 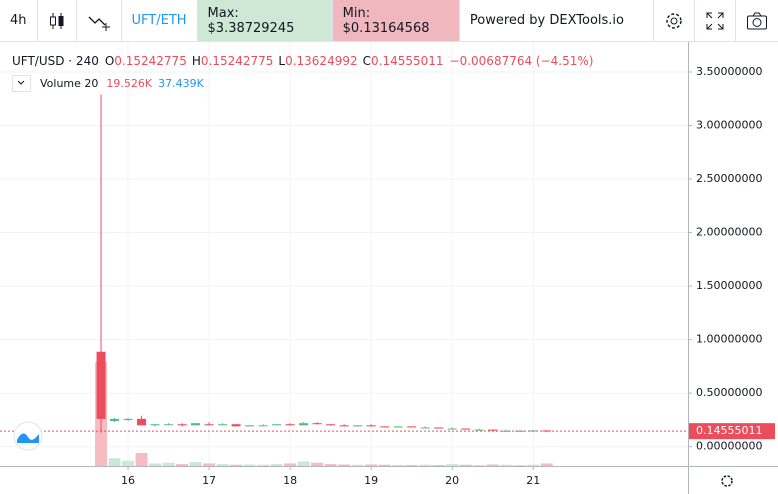 I want to click on y-tick-label: 3.00000000, so click(x=729, y=125).